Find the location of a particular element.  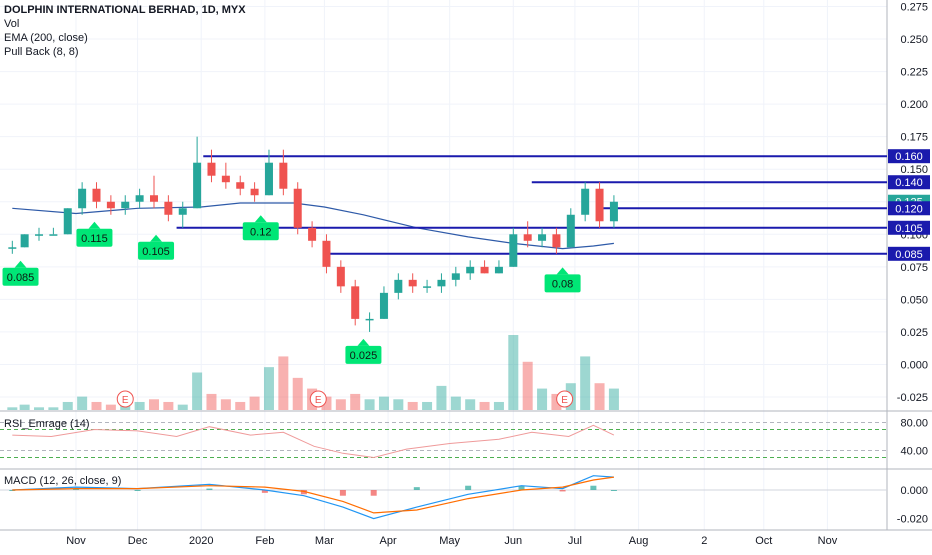

macd-signal-line is located at coordinates (313, 495).